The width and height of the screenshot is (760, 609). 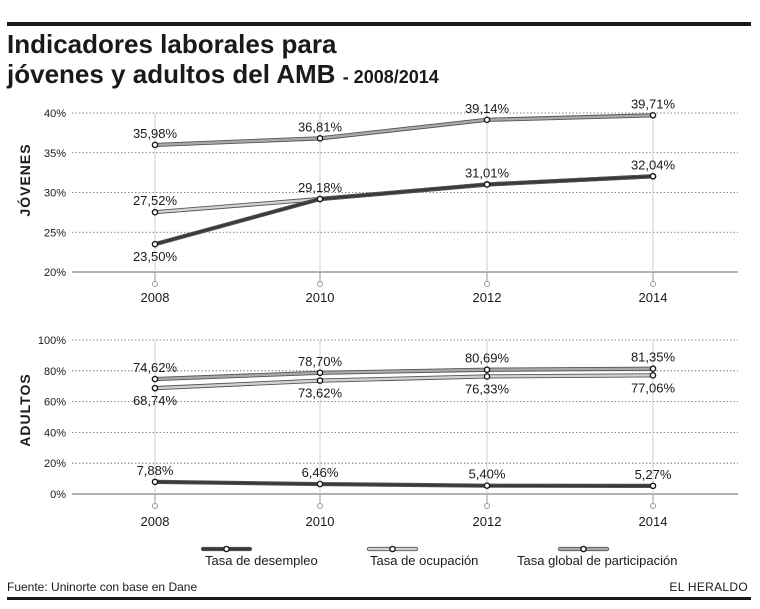 I want to click on data-label-ocupacion: 68,74%, so click(x=155, y=400).